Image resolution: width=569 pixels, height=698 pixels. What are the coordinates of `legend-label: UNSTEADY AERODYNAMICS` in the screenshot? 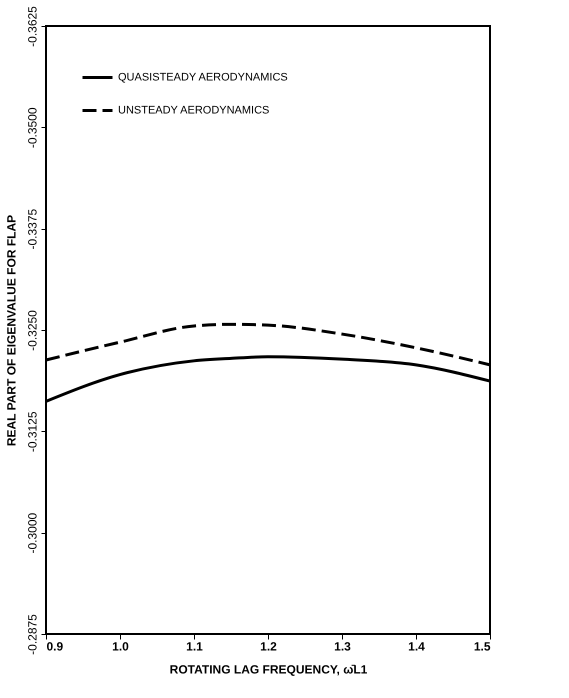 It's located at (194, 110).